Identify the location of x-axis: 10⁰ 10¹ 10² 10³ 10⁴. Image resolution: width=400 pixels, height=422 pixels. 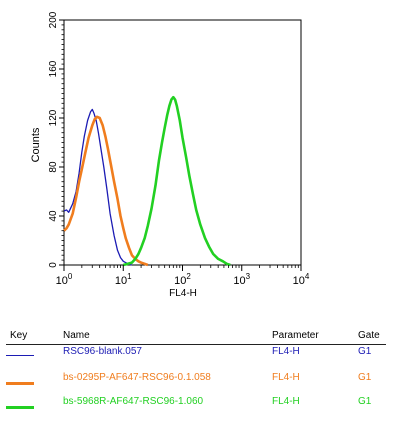
(183, 276).